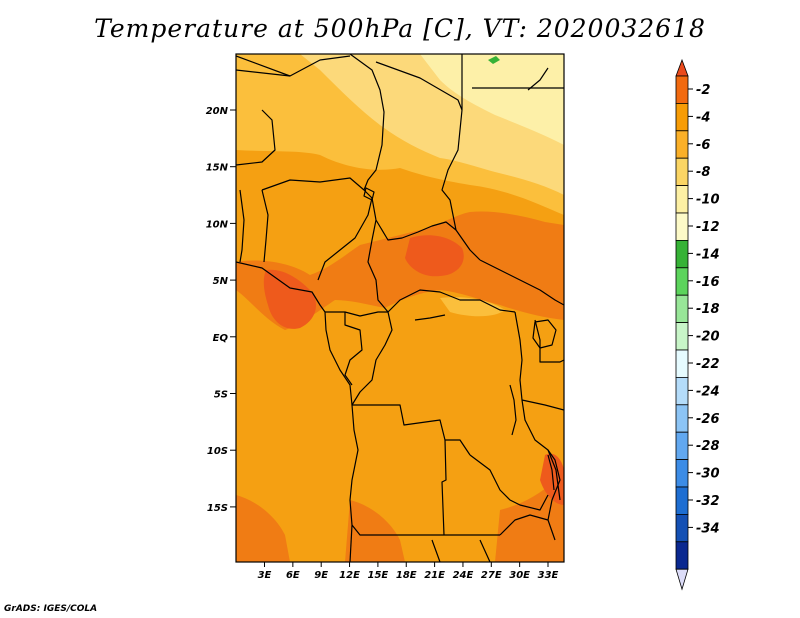 The width and height of the screenshot is (800, 618). Describe the element at coordinates (682, 67) in the screenshot. I see `colorbar-top-arrow` at that location.